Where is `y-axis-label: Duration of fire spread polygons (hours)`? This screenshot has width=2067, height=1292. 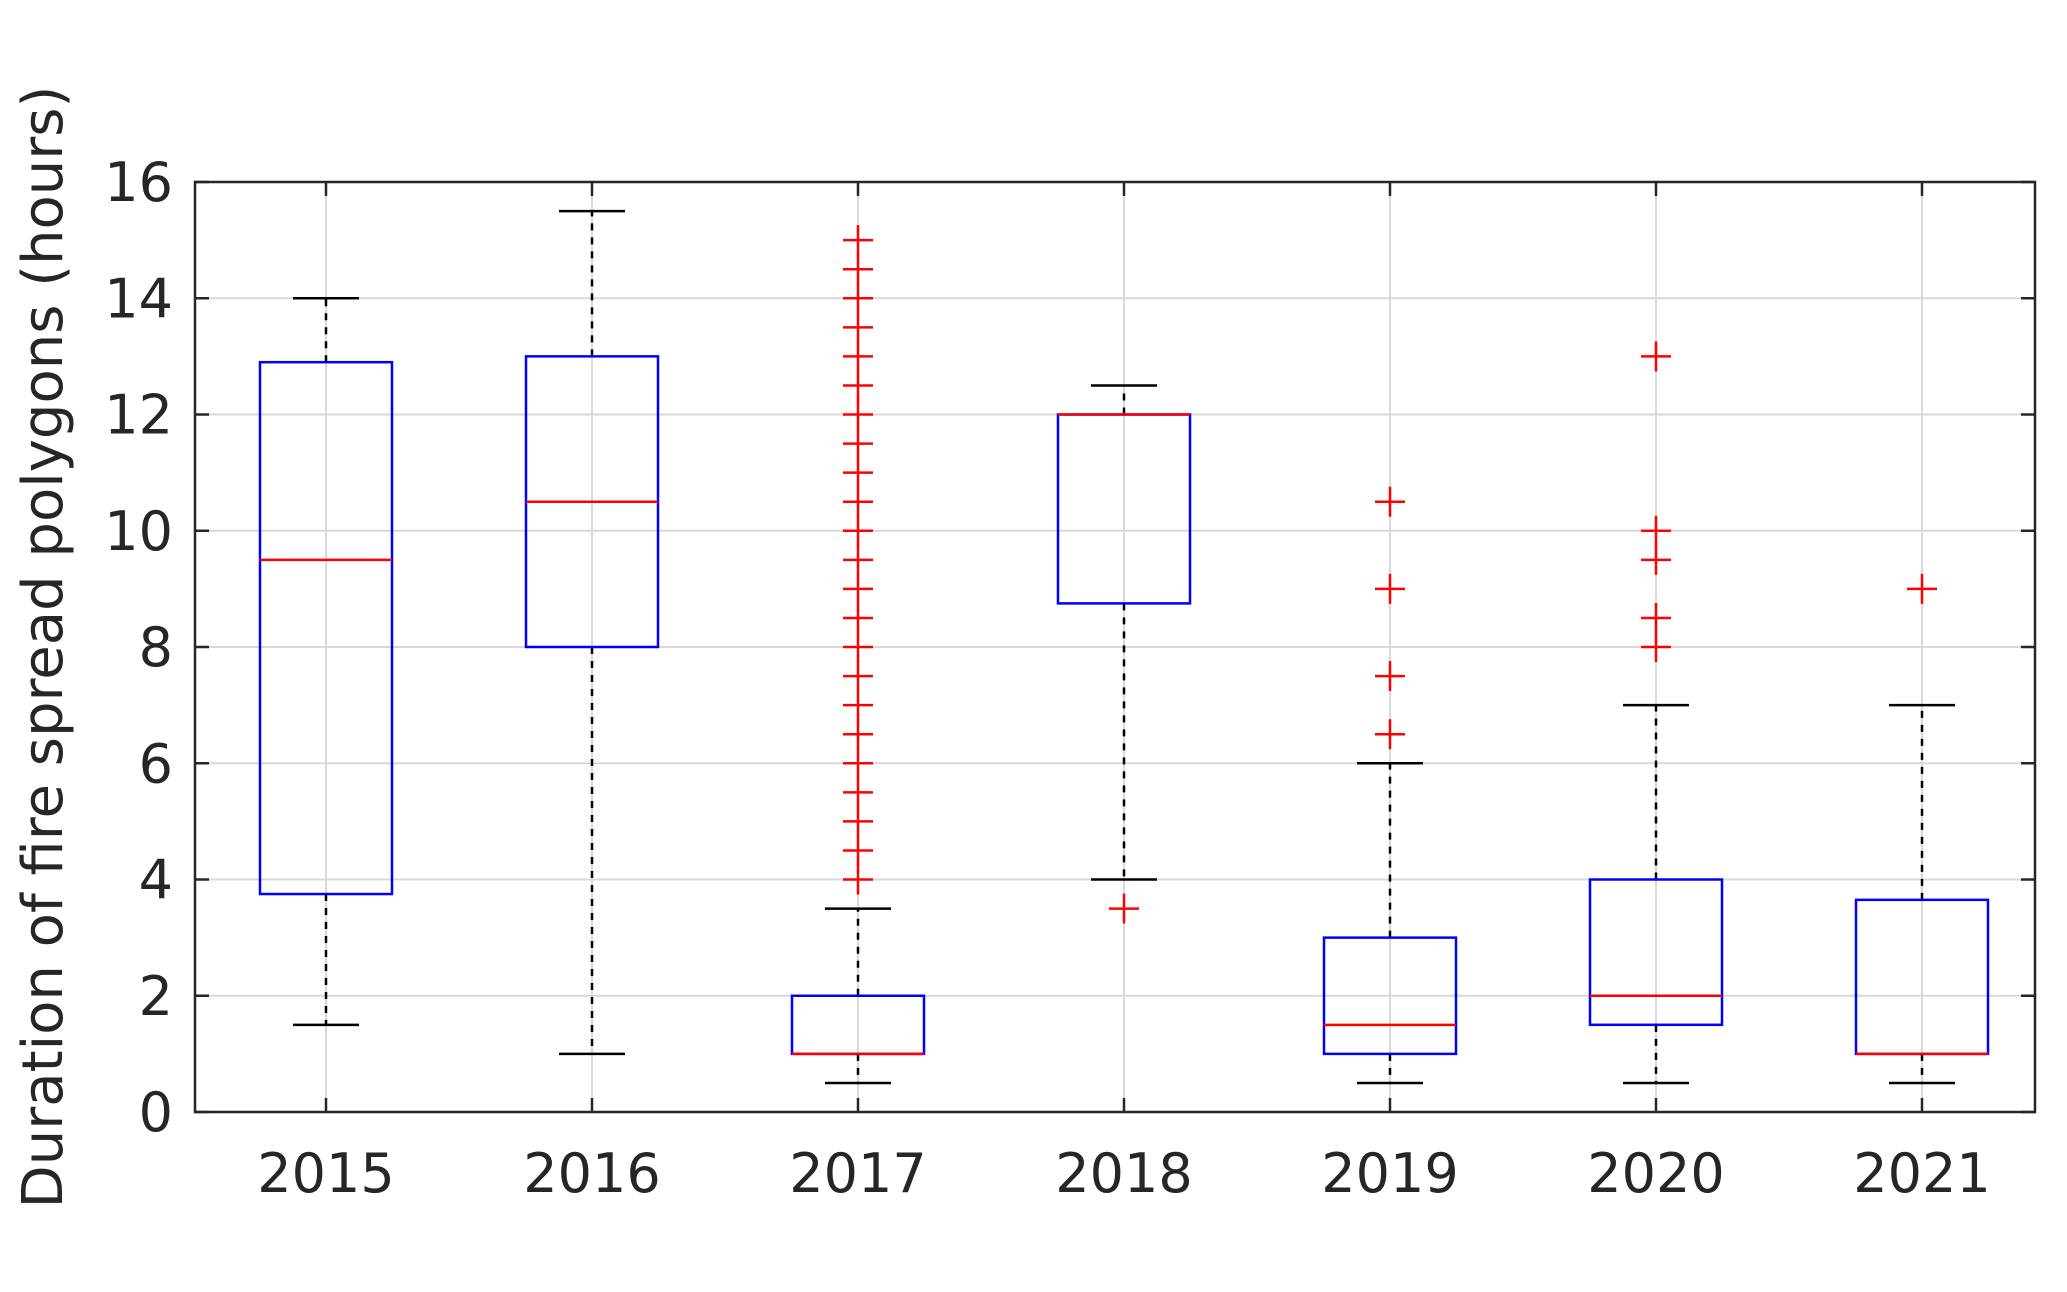
y-axis-label: Duration of fire spread polygons (hours) is located at coordinates (43, 647).